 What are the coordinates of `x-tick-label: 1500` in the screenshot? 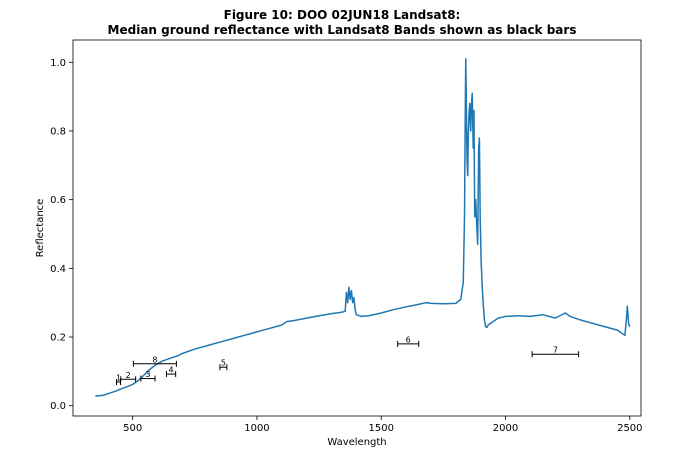 It's located at (381, 428).